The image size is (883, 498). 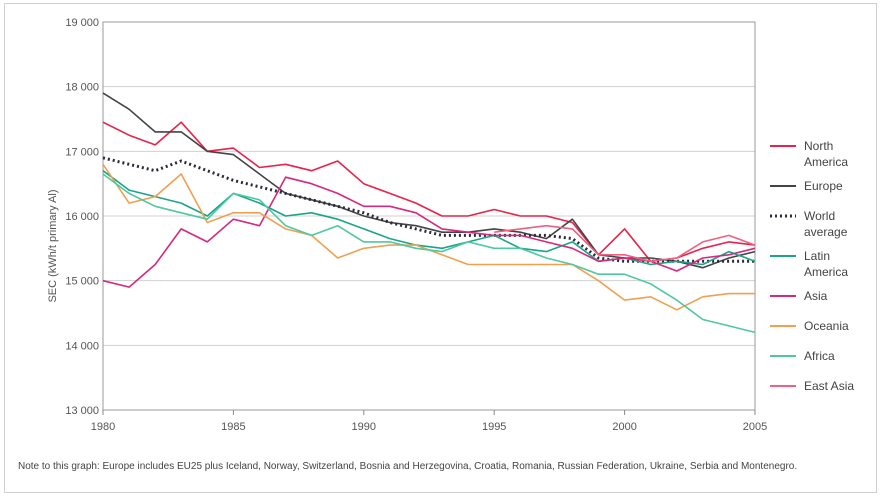 I want to click on y-tick-label: 19 000, so click(x=82, y=23).